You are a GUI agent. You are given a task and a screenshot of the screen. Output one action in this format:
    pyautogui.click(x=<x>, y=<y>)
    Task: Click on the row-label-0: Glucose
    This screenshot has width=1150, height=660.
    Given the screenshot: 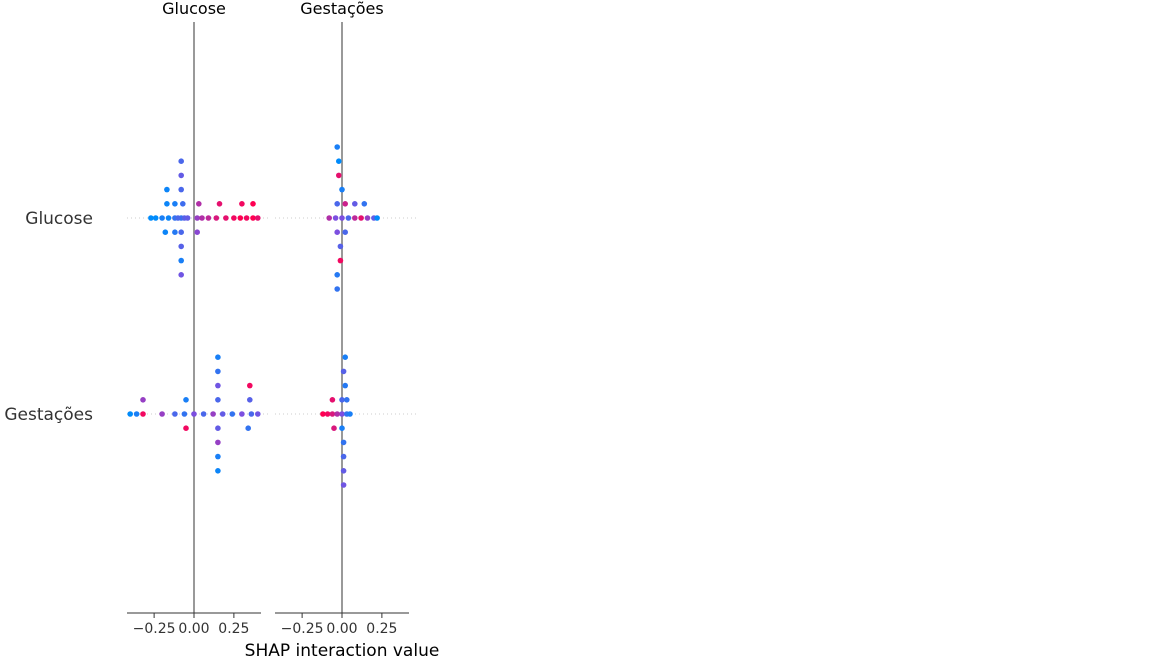 What is the action you would take?
    pyautogui.click(x=59, y=219)
    